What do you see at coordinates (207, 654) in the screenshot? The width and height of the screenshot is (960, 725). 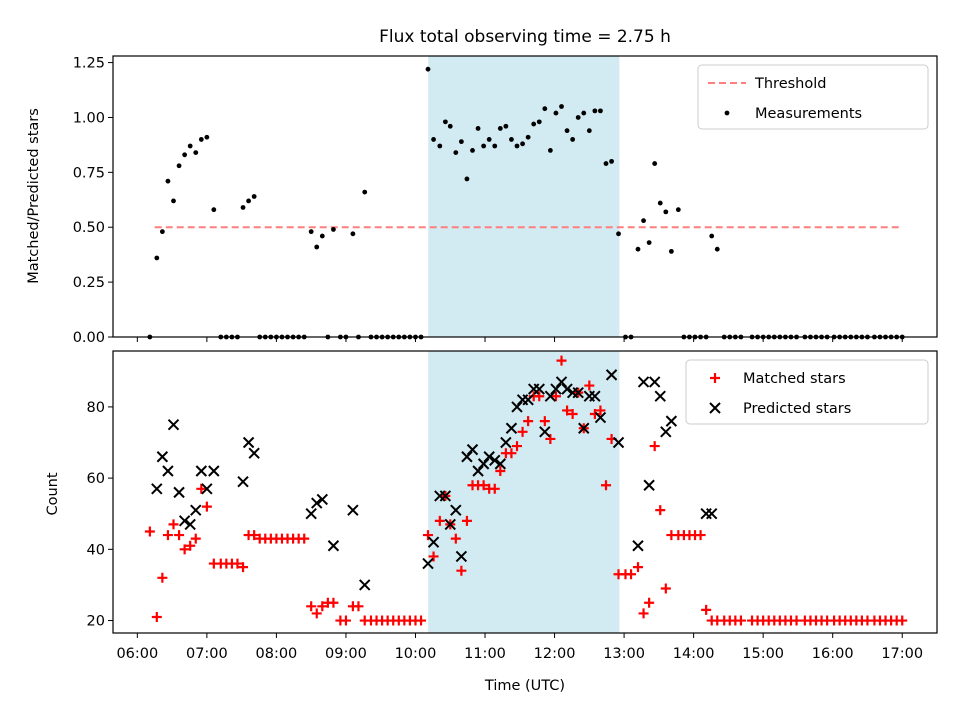 I see `x-tick-label: 07:00` at bounding box center [207, 654].